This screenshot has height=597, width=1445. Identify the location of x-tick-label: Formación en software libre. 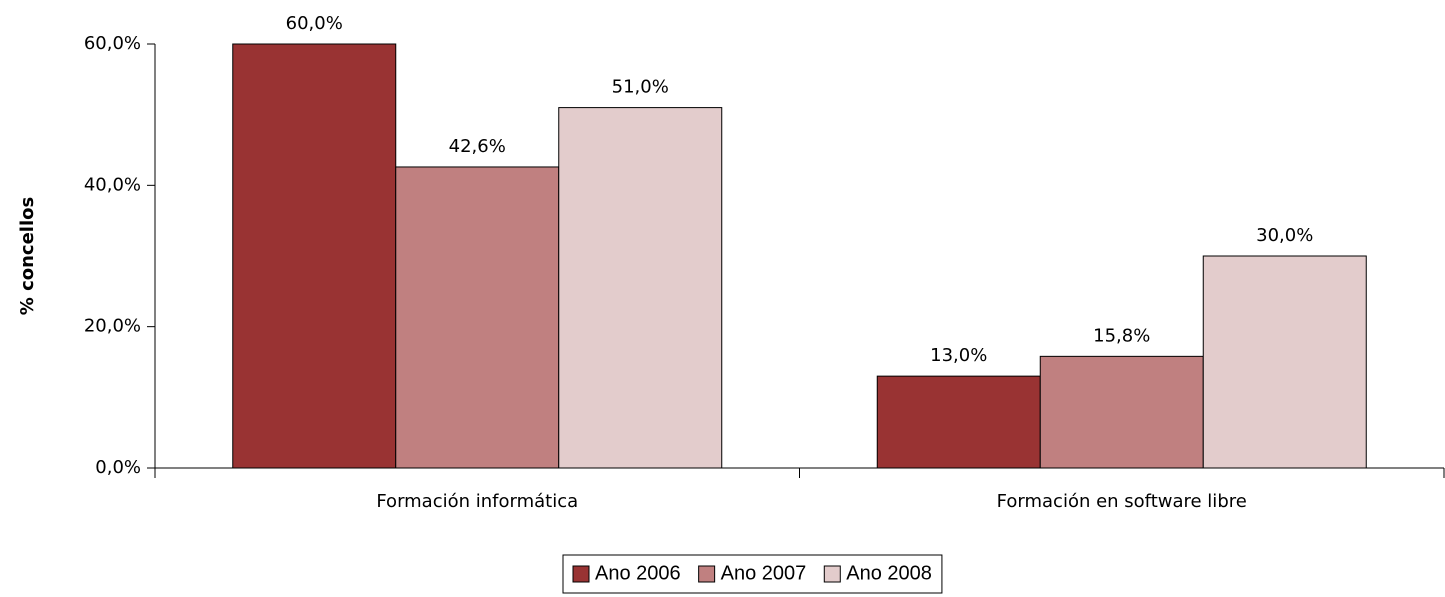
(1122, 501).